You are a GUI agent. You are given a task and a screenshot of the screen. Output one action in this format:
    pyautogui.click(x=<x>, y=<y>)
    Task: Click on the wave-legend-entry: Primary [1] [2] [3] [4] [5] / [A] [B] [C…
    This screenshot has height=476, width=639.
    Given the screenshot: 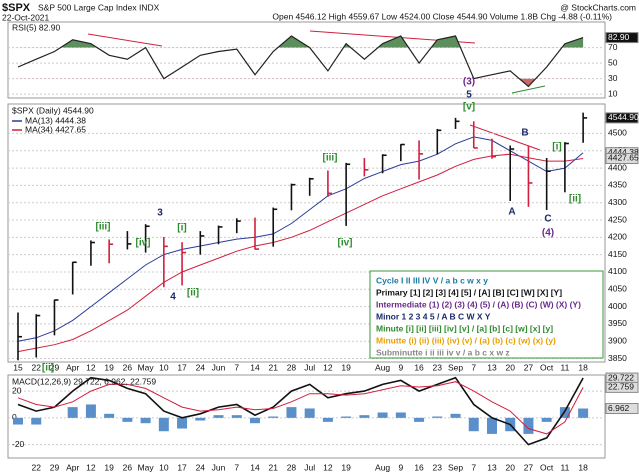 What is the action you would take?
    pyautogui.click(x=469, y=292)
    